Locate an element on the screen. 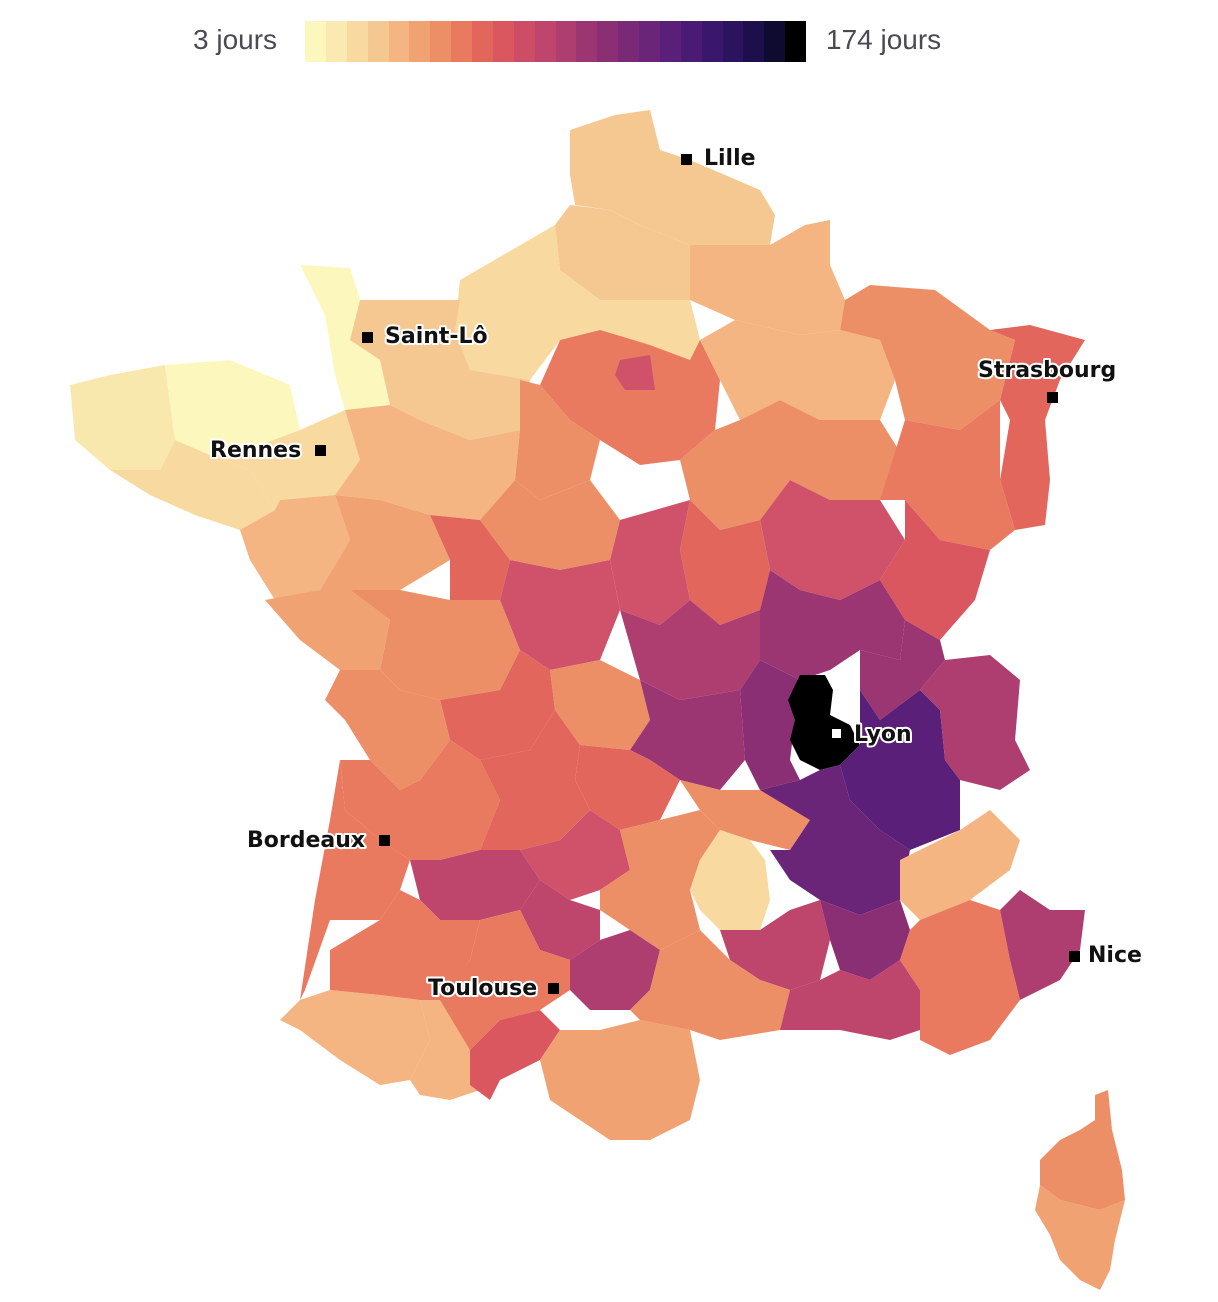  city-marker-rennes is located at coordinates (320, 450).